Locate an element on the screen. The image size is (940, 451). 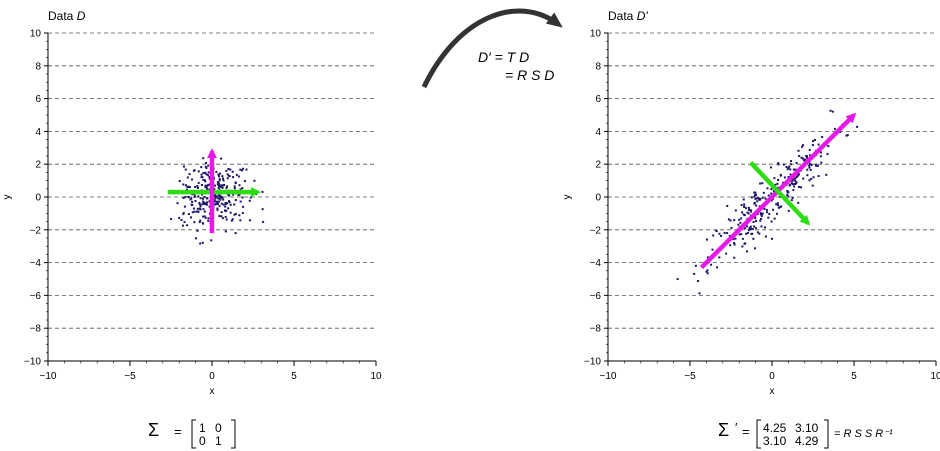
right-y-tick-label: 0 is located at coordinates (598, 198).